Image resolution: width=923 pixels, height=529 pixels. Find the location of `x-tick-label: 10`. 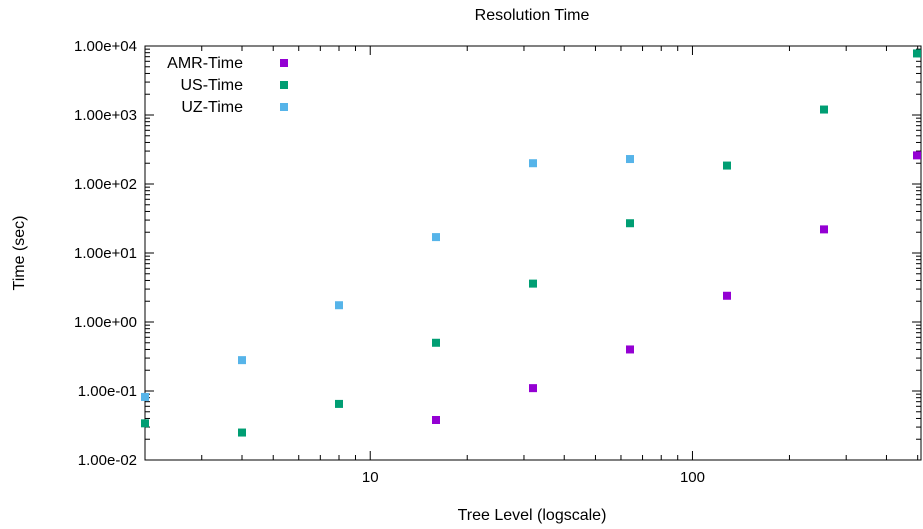

x-tick-label: 10 is located at coordinates (370, 477).